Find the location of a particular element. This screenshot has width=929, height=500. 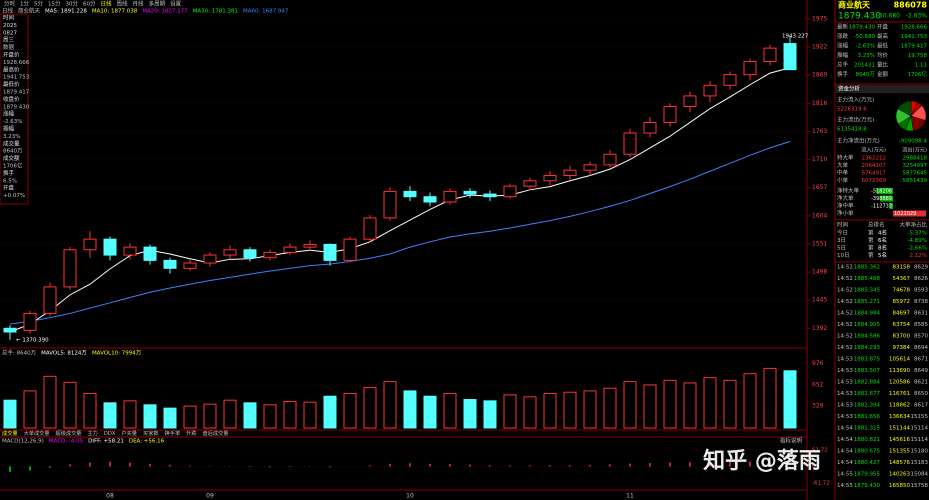

toolbar-tab: 多周期 is located at coordinates (157, 4).